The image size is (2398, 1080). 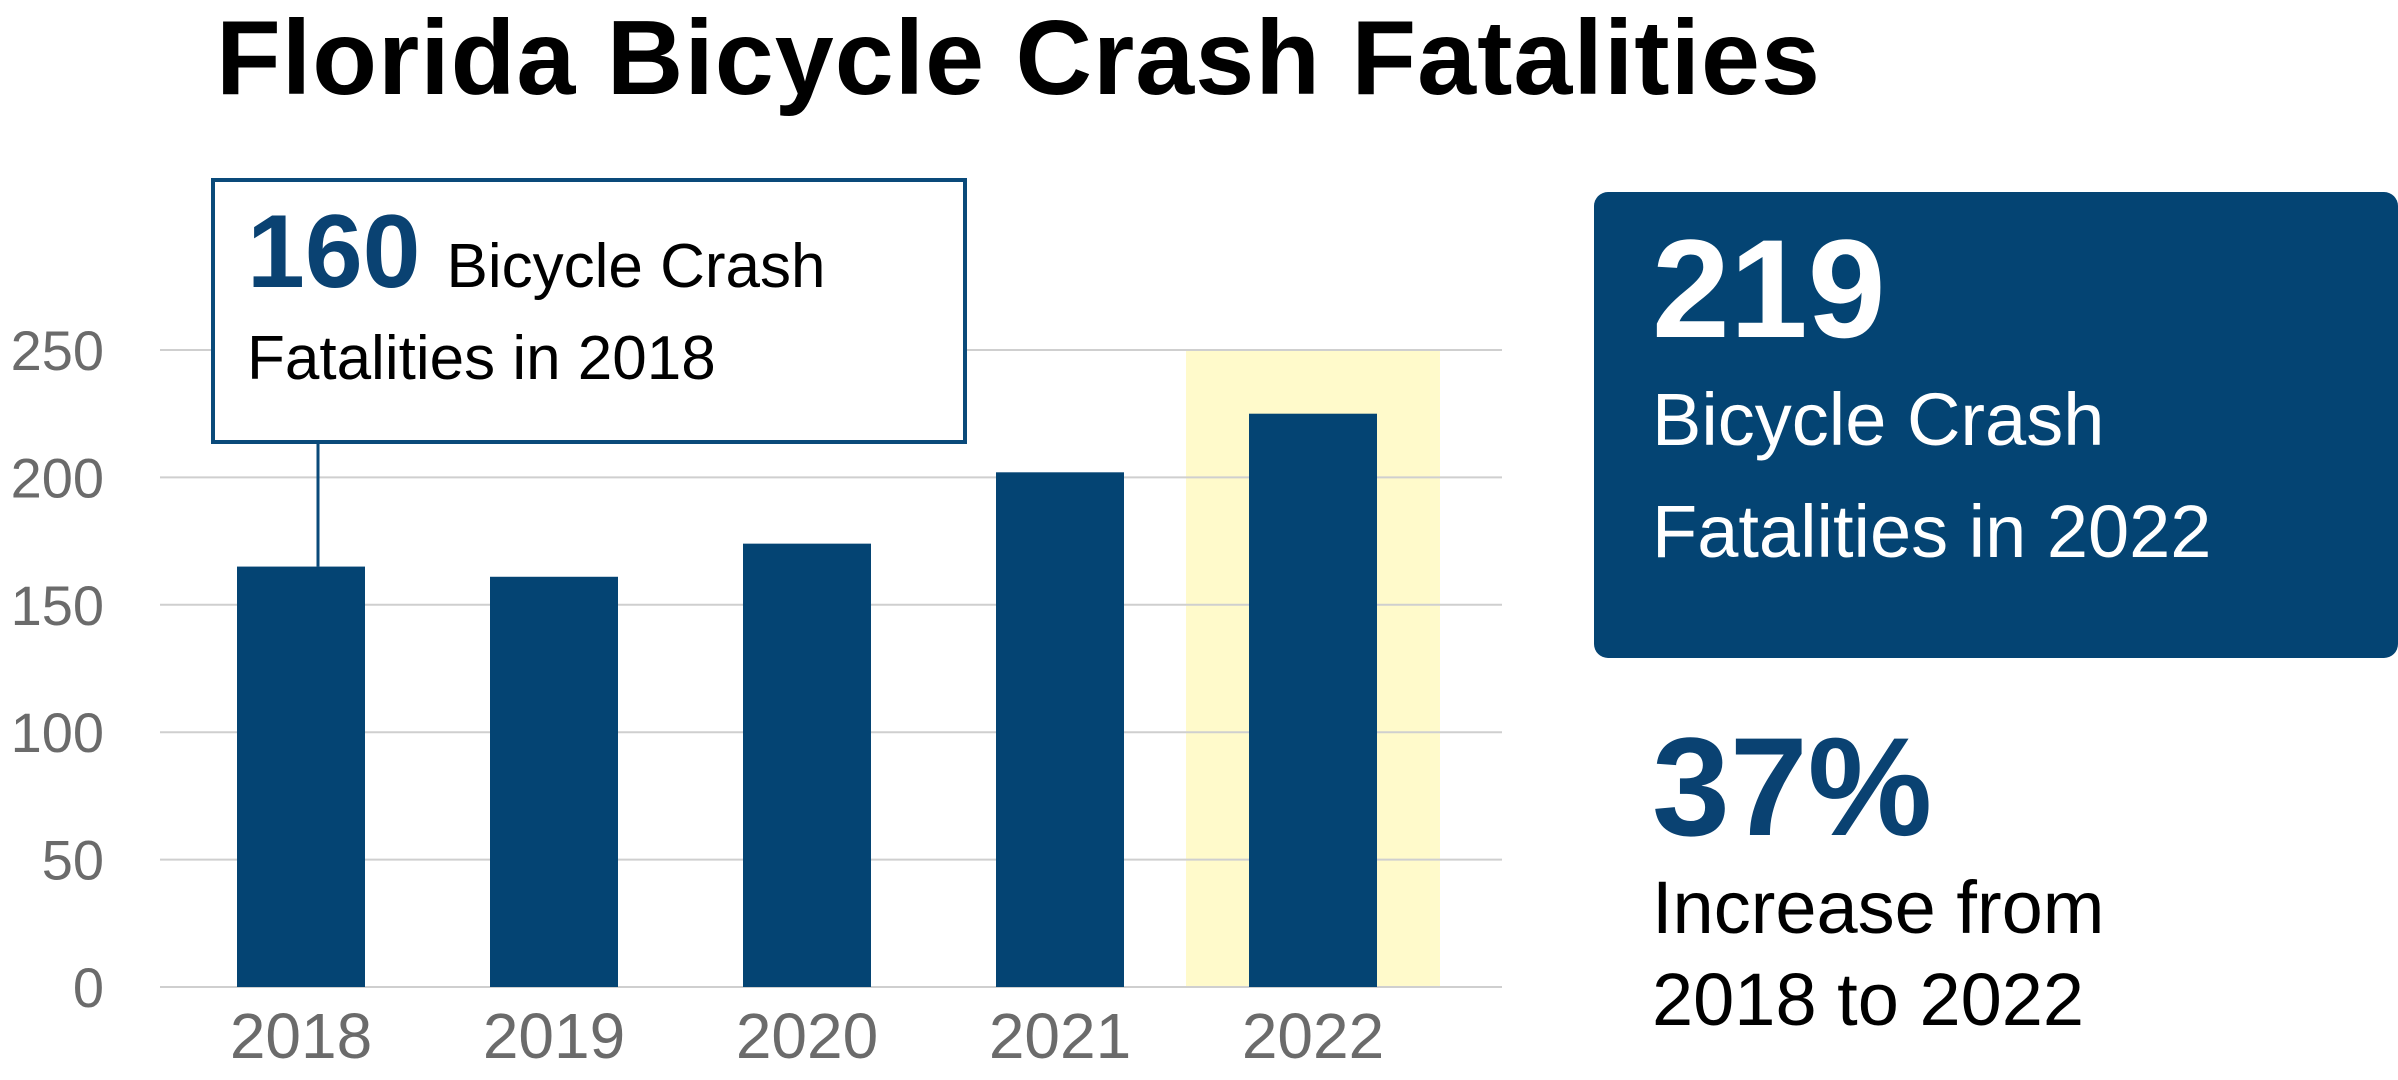 I want to click on increase-number: 37%, so click(x=1792, y=786).